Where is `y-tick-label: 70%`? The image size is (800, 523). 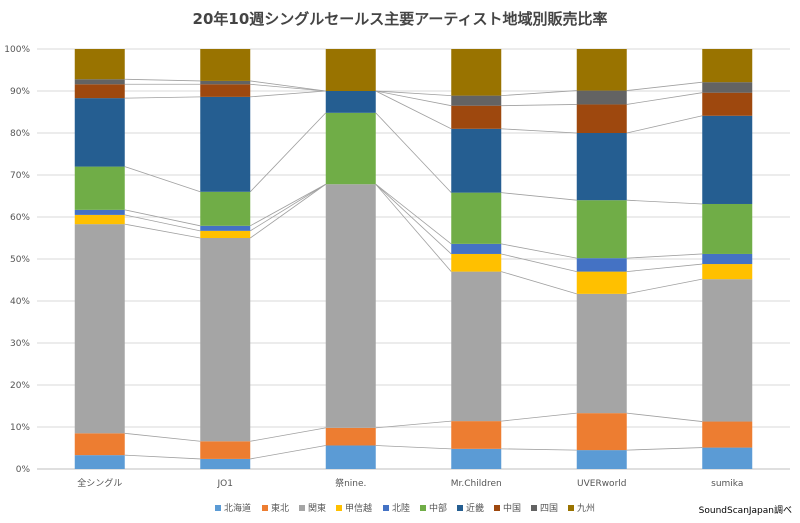
y-tick-label: 70% is located at coordinates (20, 176).